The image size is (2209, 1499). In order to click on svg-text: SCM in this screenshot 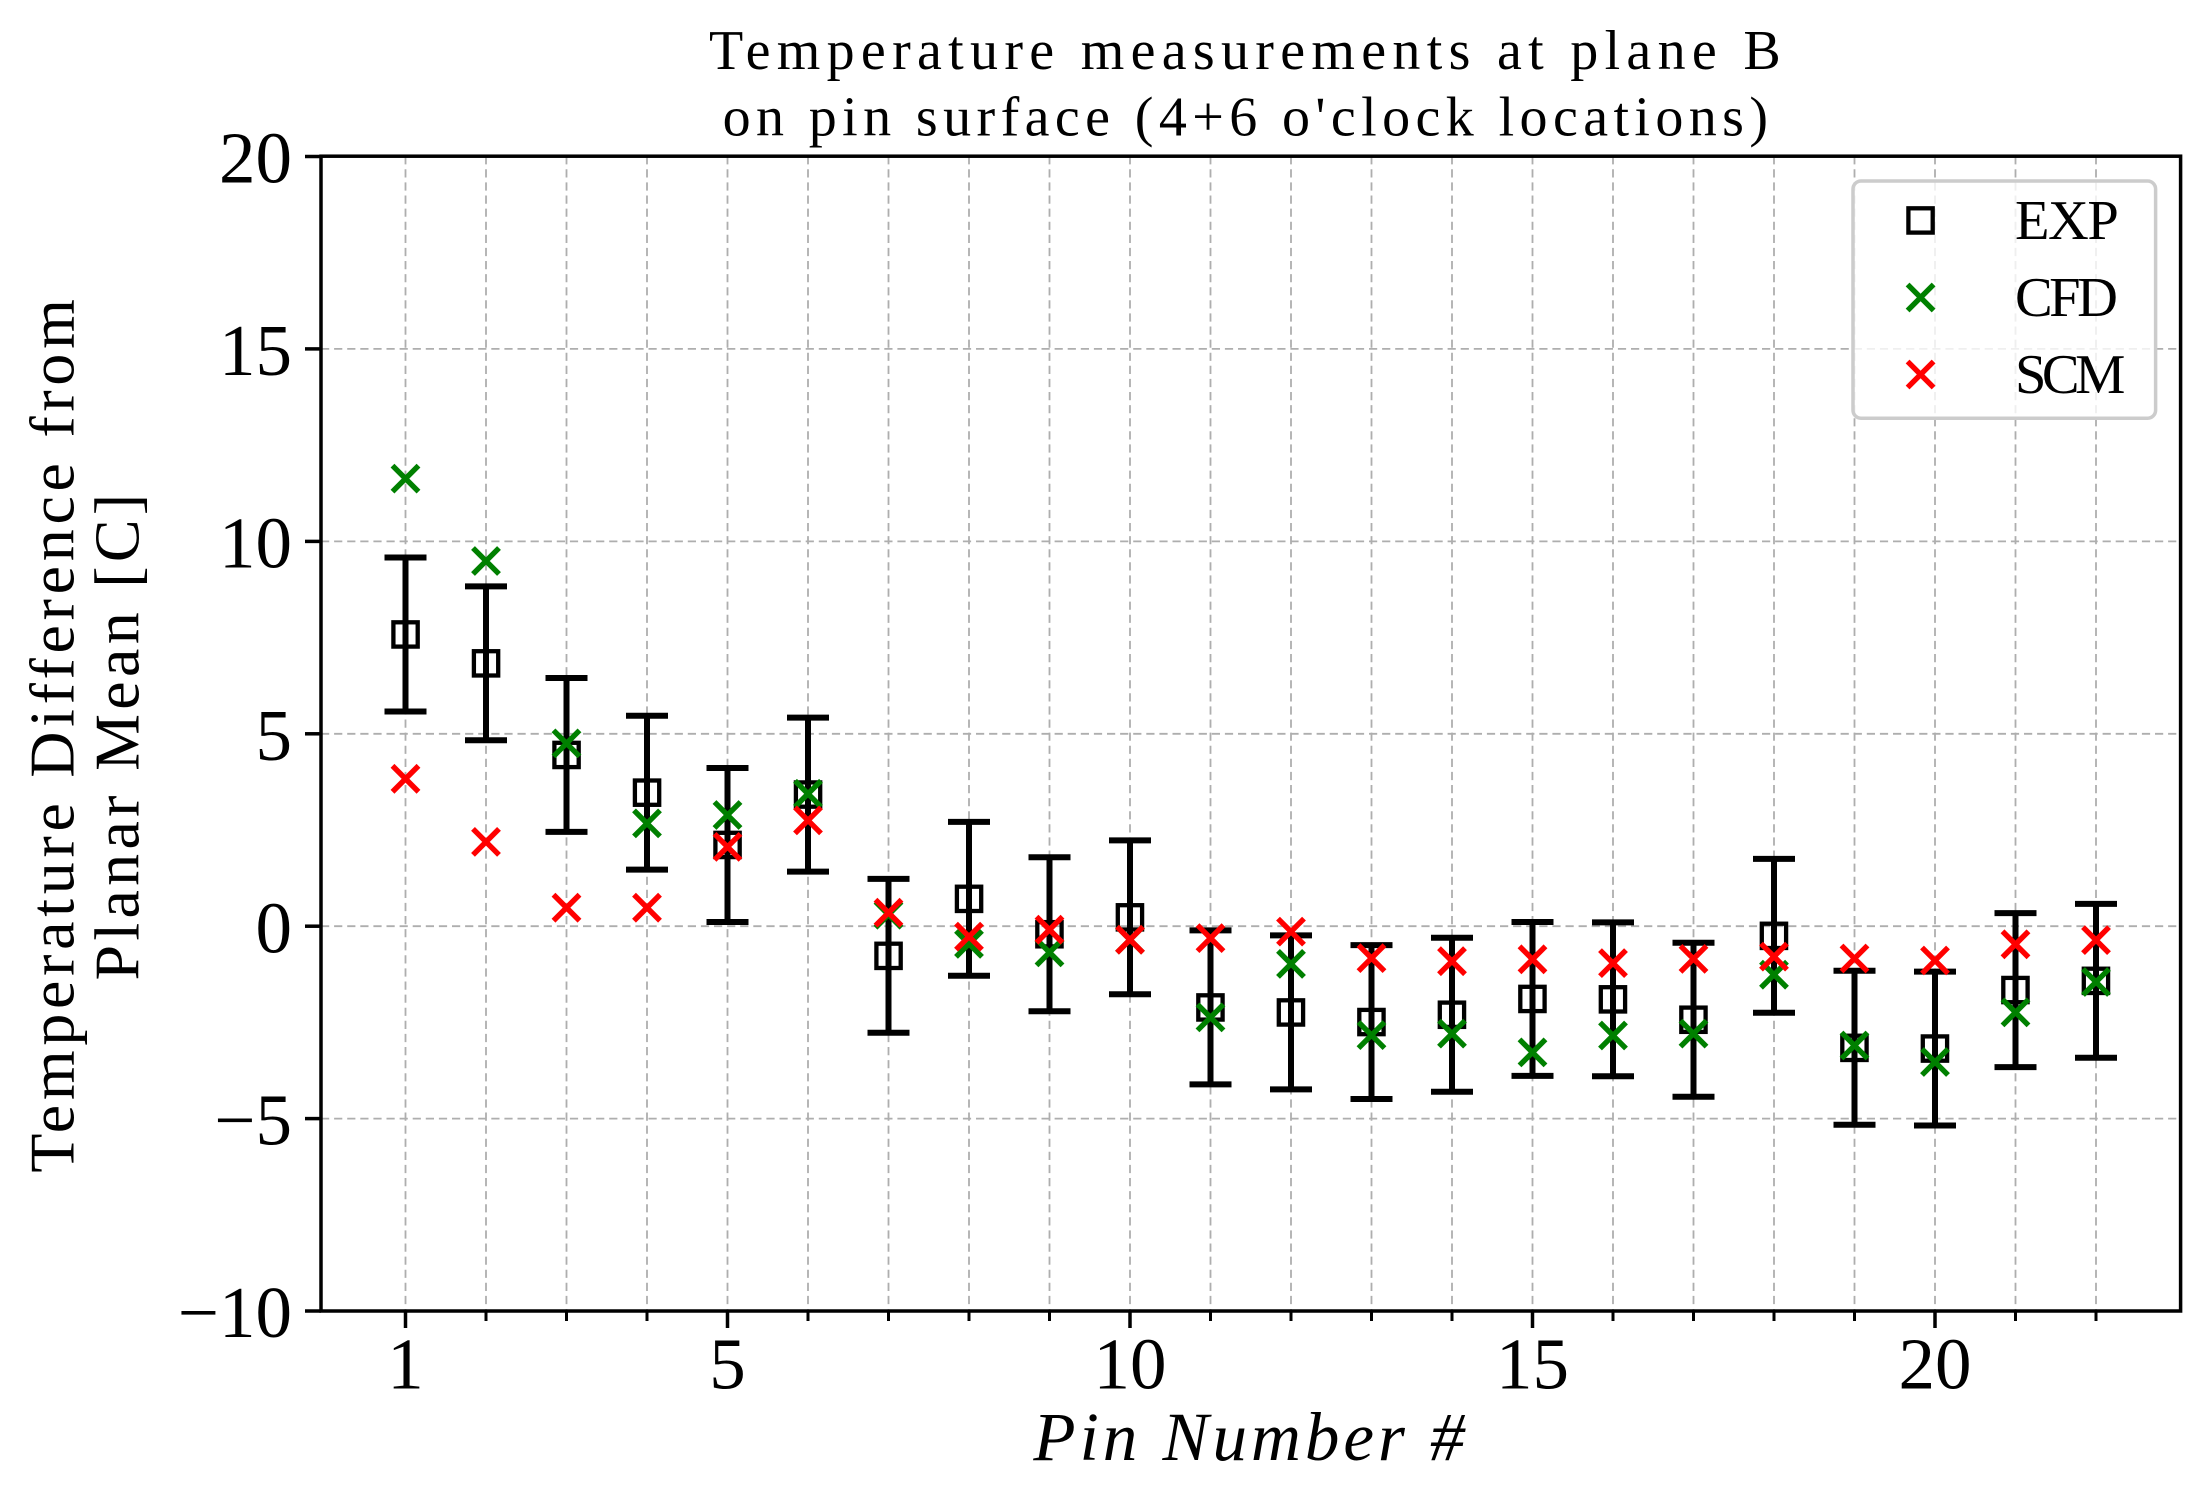, I will do `click(2069, 375)`.